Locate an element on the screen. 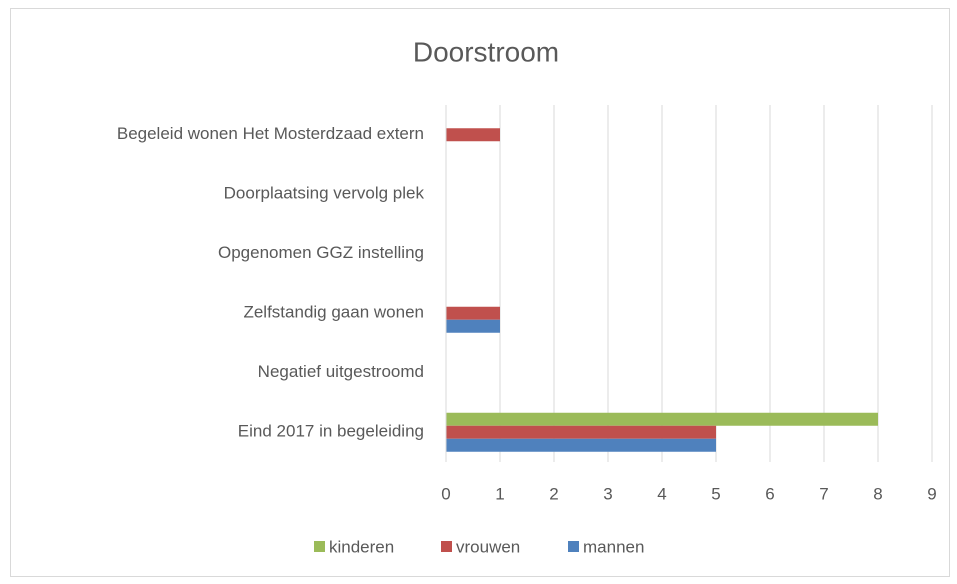  chart-title: Doorstroom is located at coordinates (486, 51).